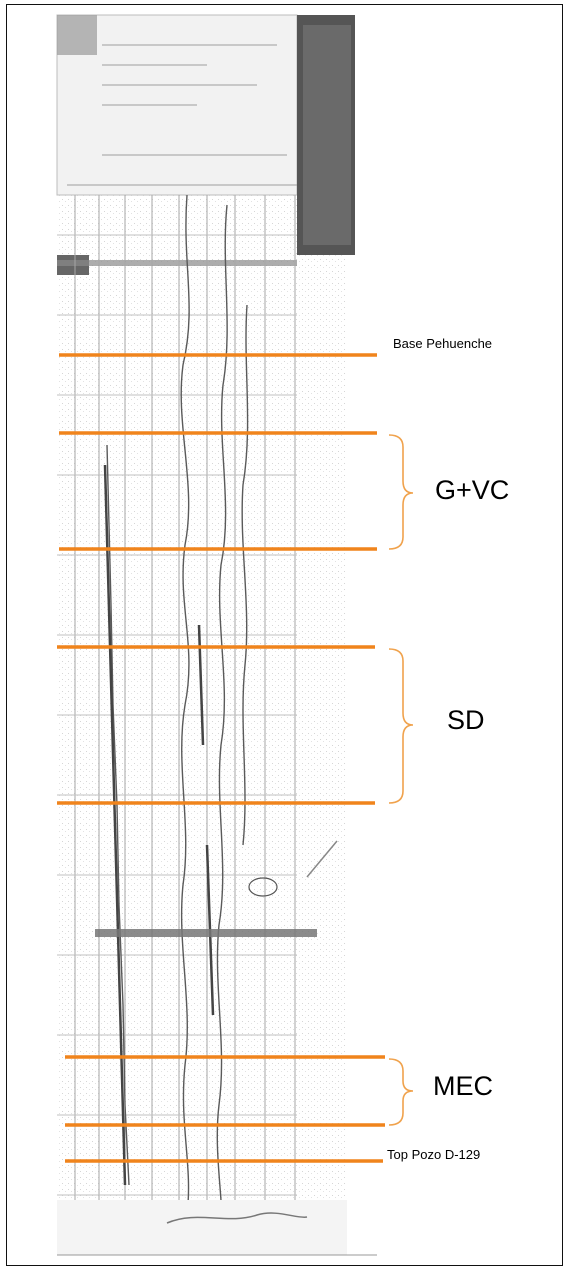  I want to click on brace-gvc, so click(401, 492).